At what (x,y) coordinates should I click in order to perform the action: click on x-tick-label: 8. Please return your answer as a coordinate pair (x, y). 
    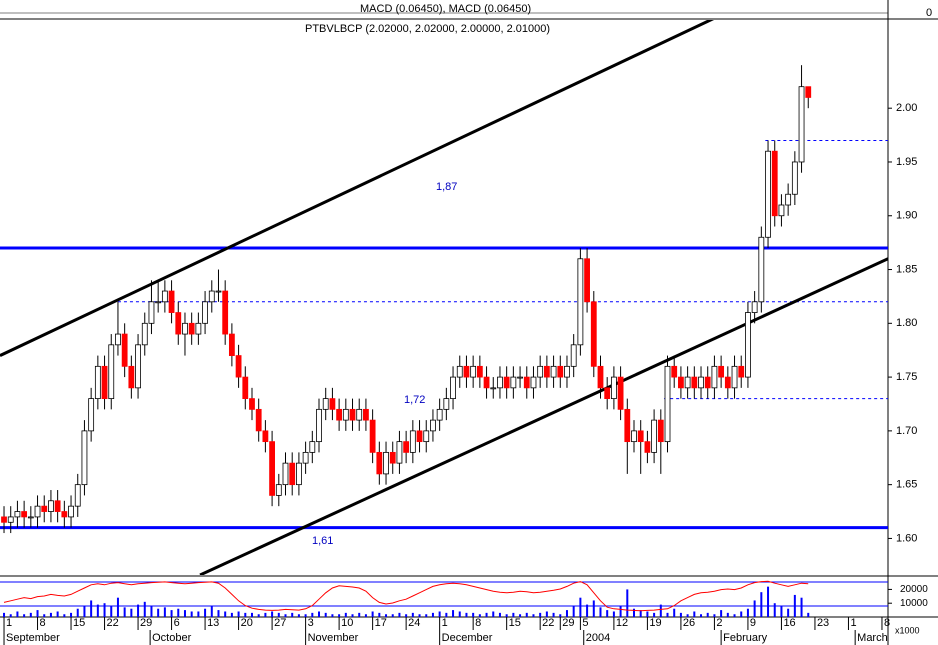
    Looking at the image, I should click on (887, 623).